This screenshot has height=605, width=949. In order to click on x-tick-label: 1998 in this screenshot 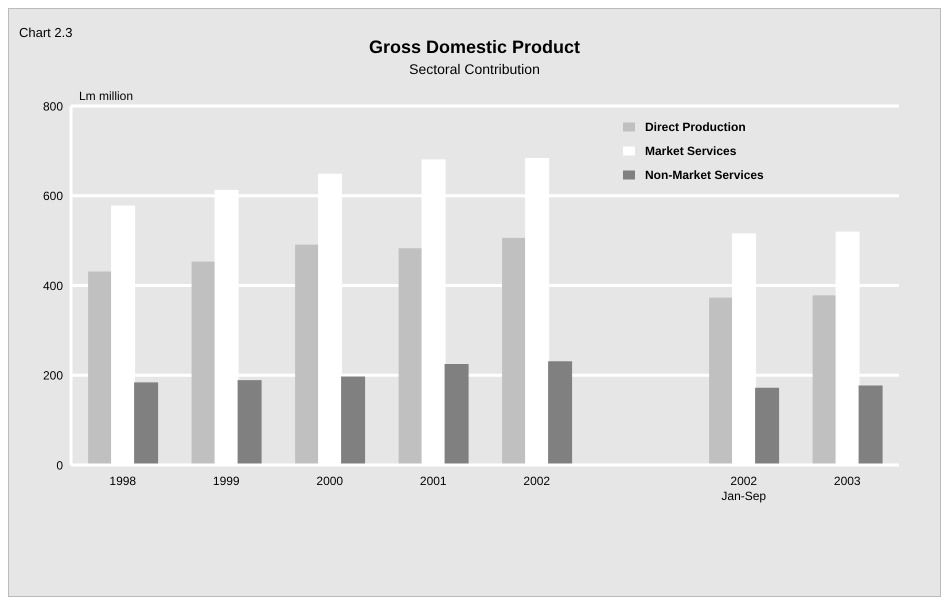, I will do `click(122, 481)`.